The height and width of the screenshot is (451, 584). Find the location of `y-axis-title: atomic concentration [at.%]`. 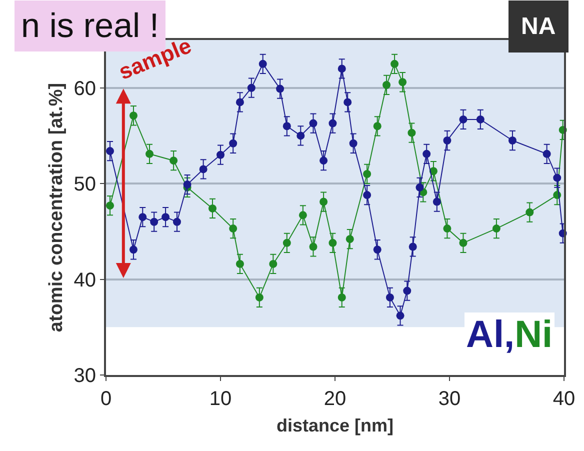

y-axis-title: atomic concentration [at.%] is located at coordinates (57, 207).